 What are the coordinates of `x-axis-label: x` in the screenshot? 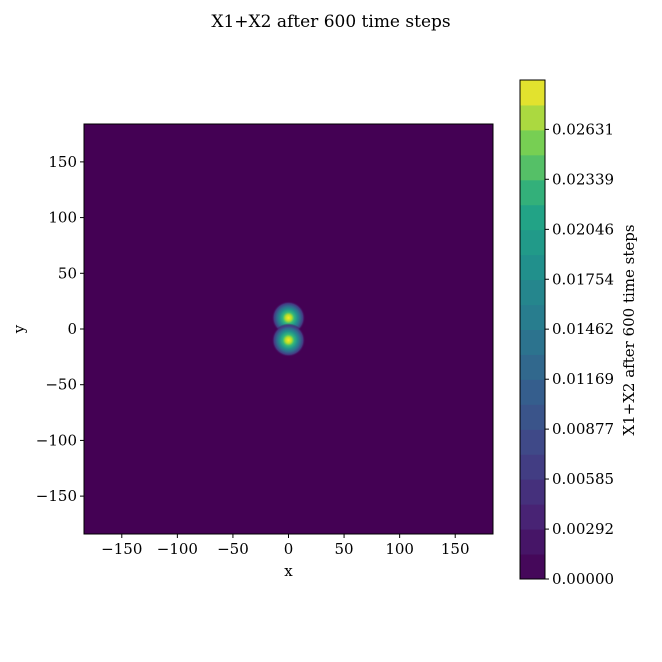 It's located at (288, 571).